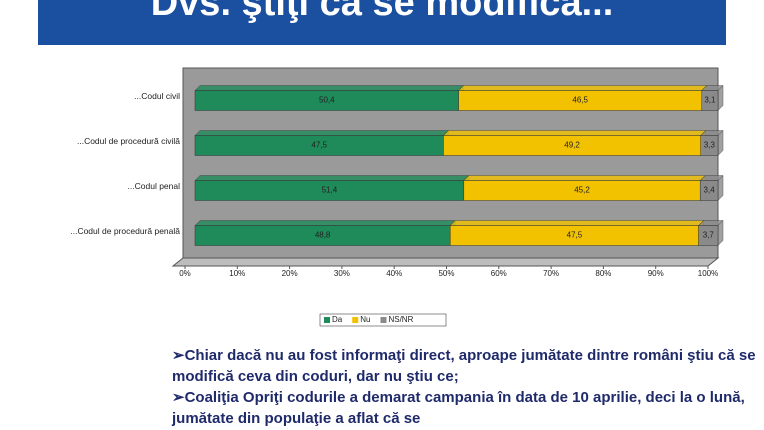  I want to click on x-tick-label: 0%, so click(185, 273).